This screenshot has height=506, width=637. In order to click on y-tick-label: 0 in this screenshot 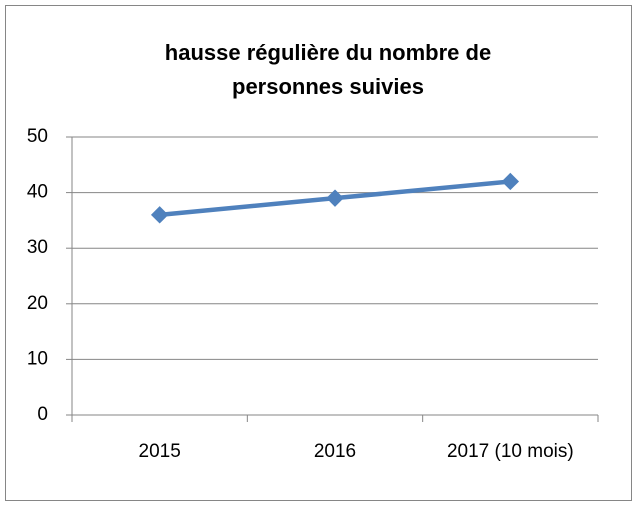, I will do `click(42, 414)`.